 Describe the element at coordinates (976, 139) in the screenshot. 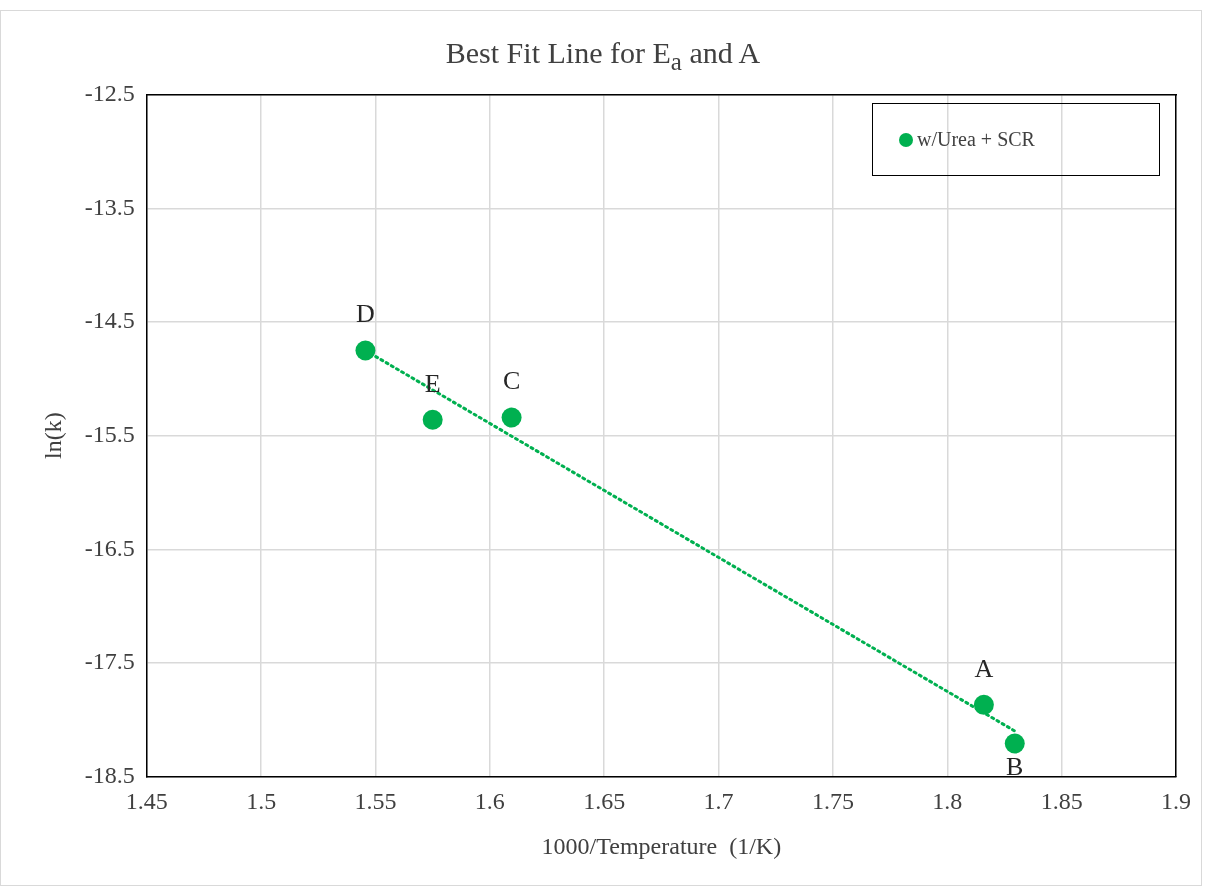

I see `legend-label: w/Urea + SCR` at that location.